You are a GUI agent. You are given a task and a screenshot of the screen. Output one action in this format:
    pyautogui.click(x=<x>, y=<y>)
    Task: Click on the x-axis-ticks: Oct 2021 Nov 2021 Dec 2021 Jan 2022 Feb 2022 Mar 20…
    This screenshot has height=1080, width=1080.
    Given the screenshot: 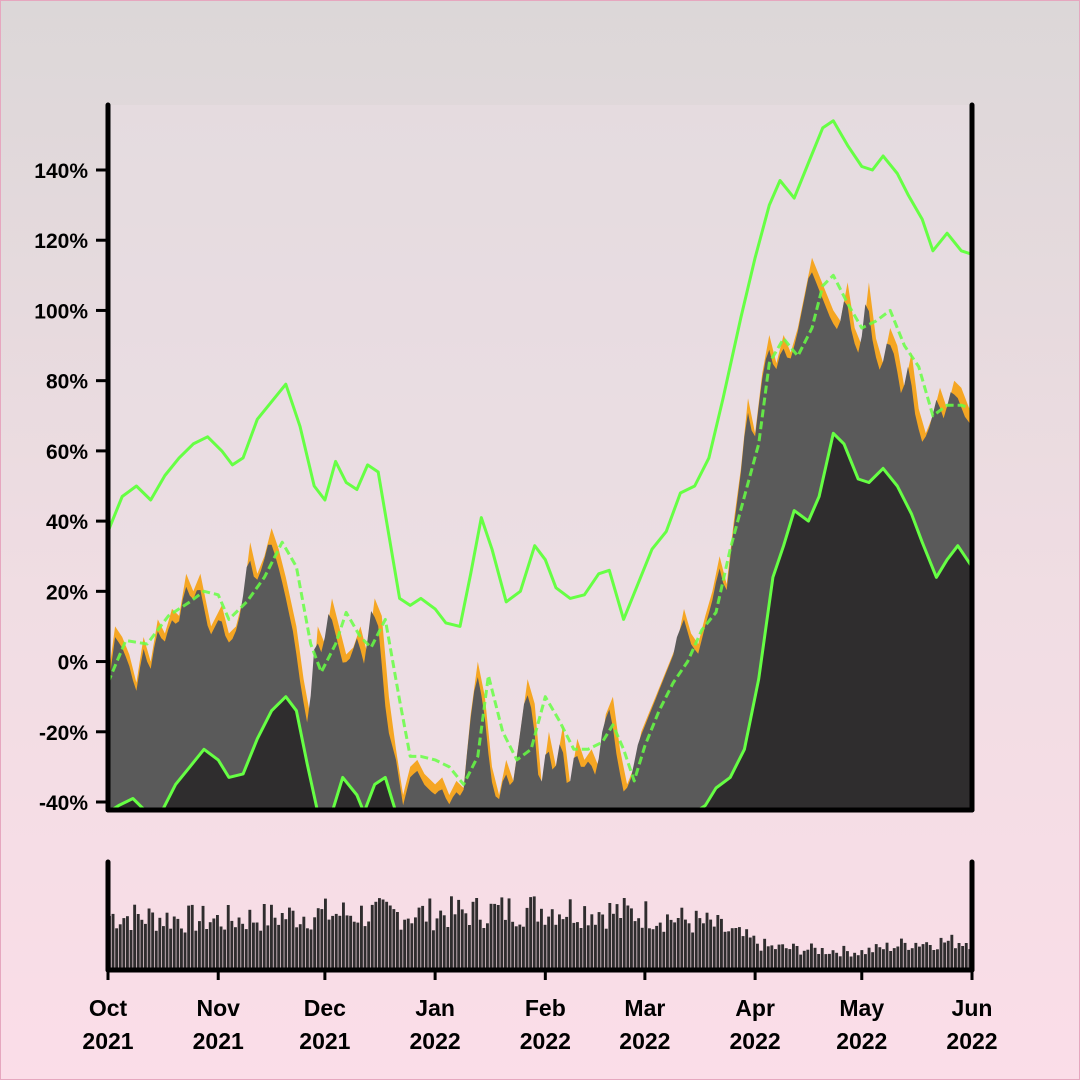 What is the action you would take?
    pyautogui.click(x=540, y=1012)
    